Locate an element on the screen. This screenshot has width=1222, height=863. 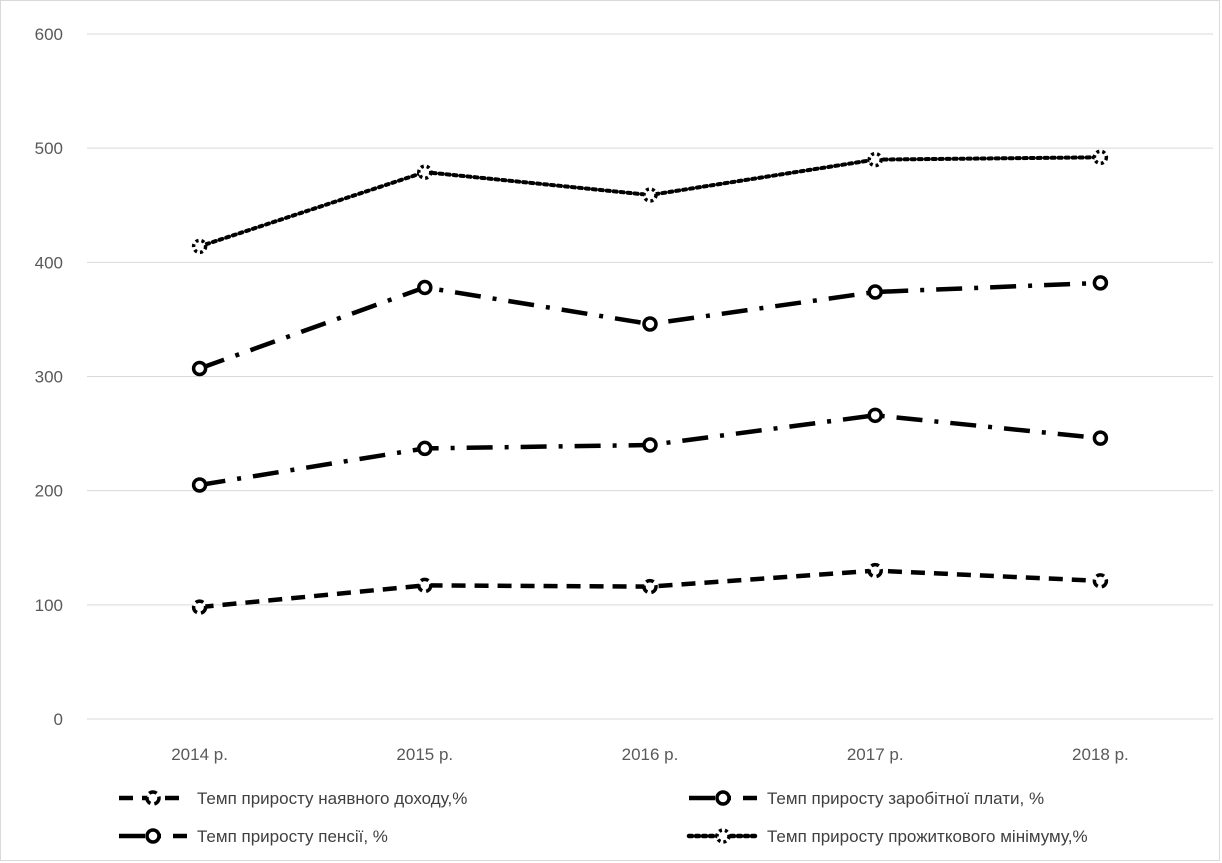
y-tick-label-0: 0 is located at coordinates (58, 719).